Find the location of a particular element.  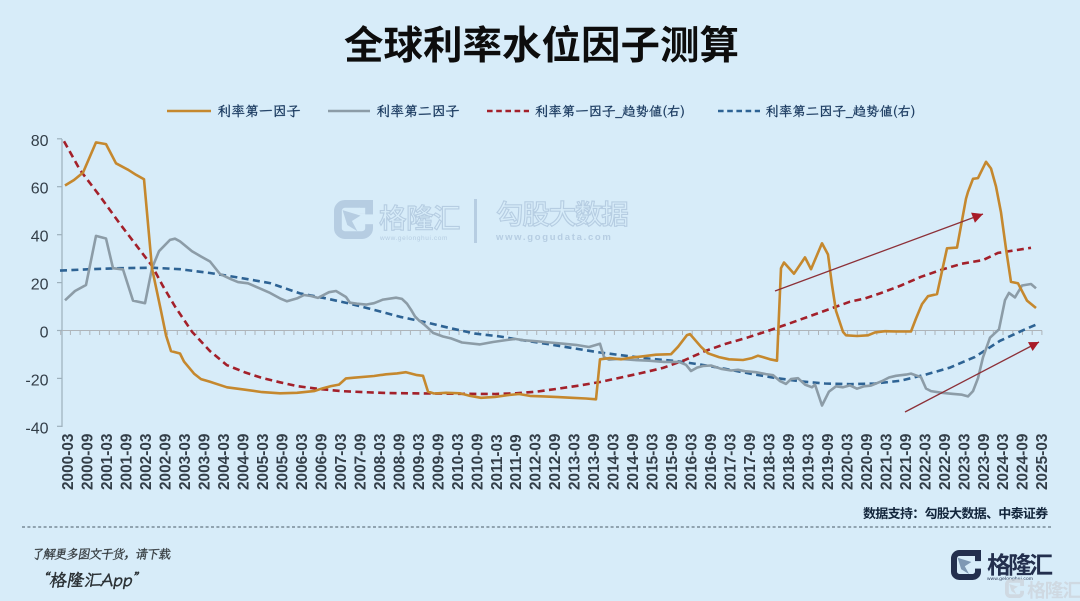

svg-text: 2015-03 is located at coordinates (653, 462).